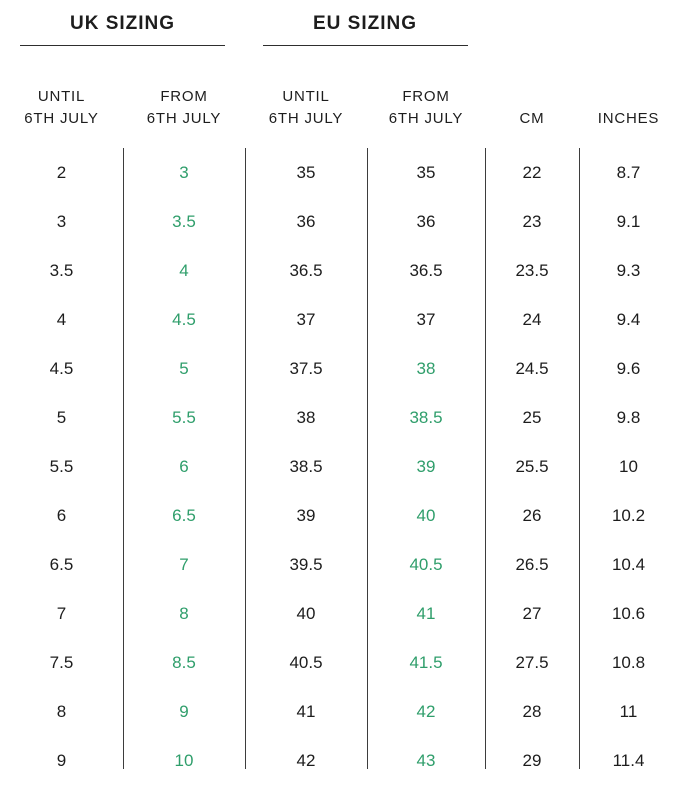 This screenshot has height=786, width=678. Describe the element at coordinates (628, 221) in the screenshot. I see `size-cell: 9.1` at that location.